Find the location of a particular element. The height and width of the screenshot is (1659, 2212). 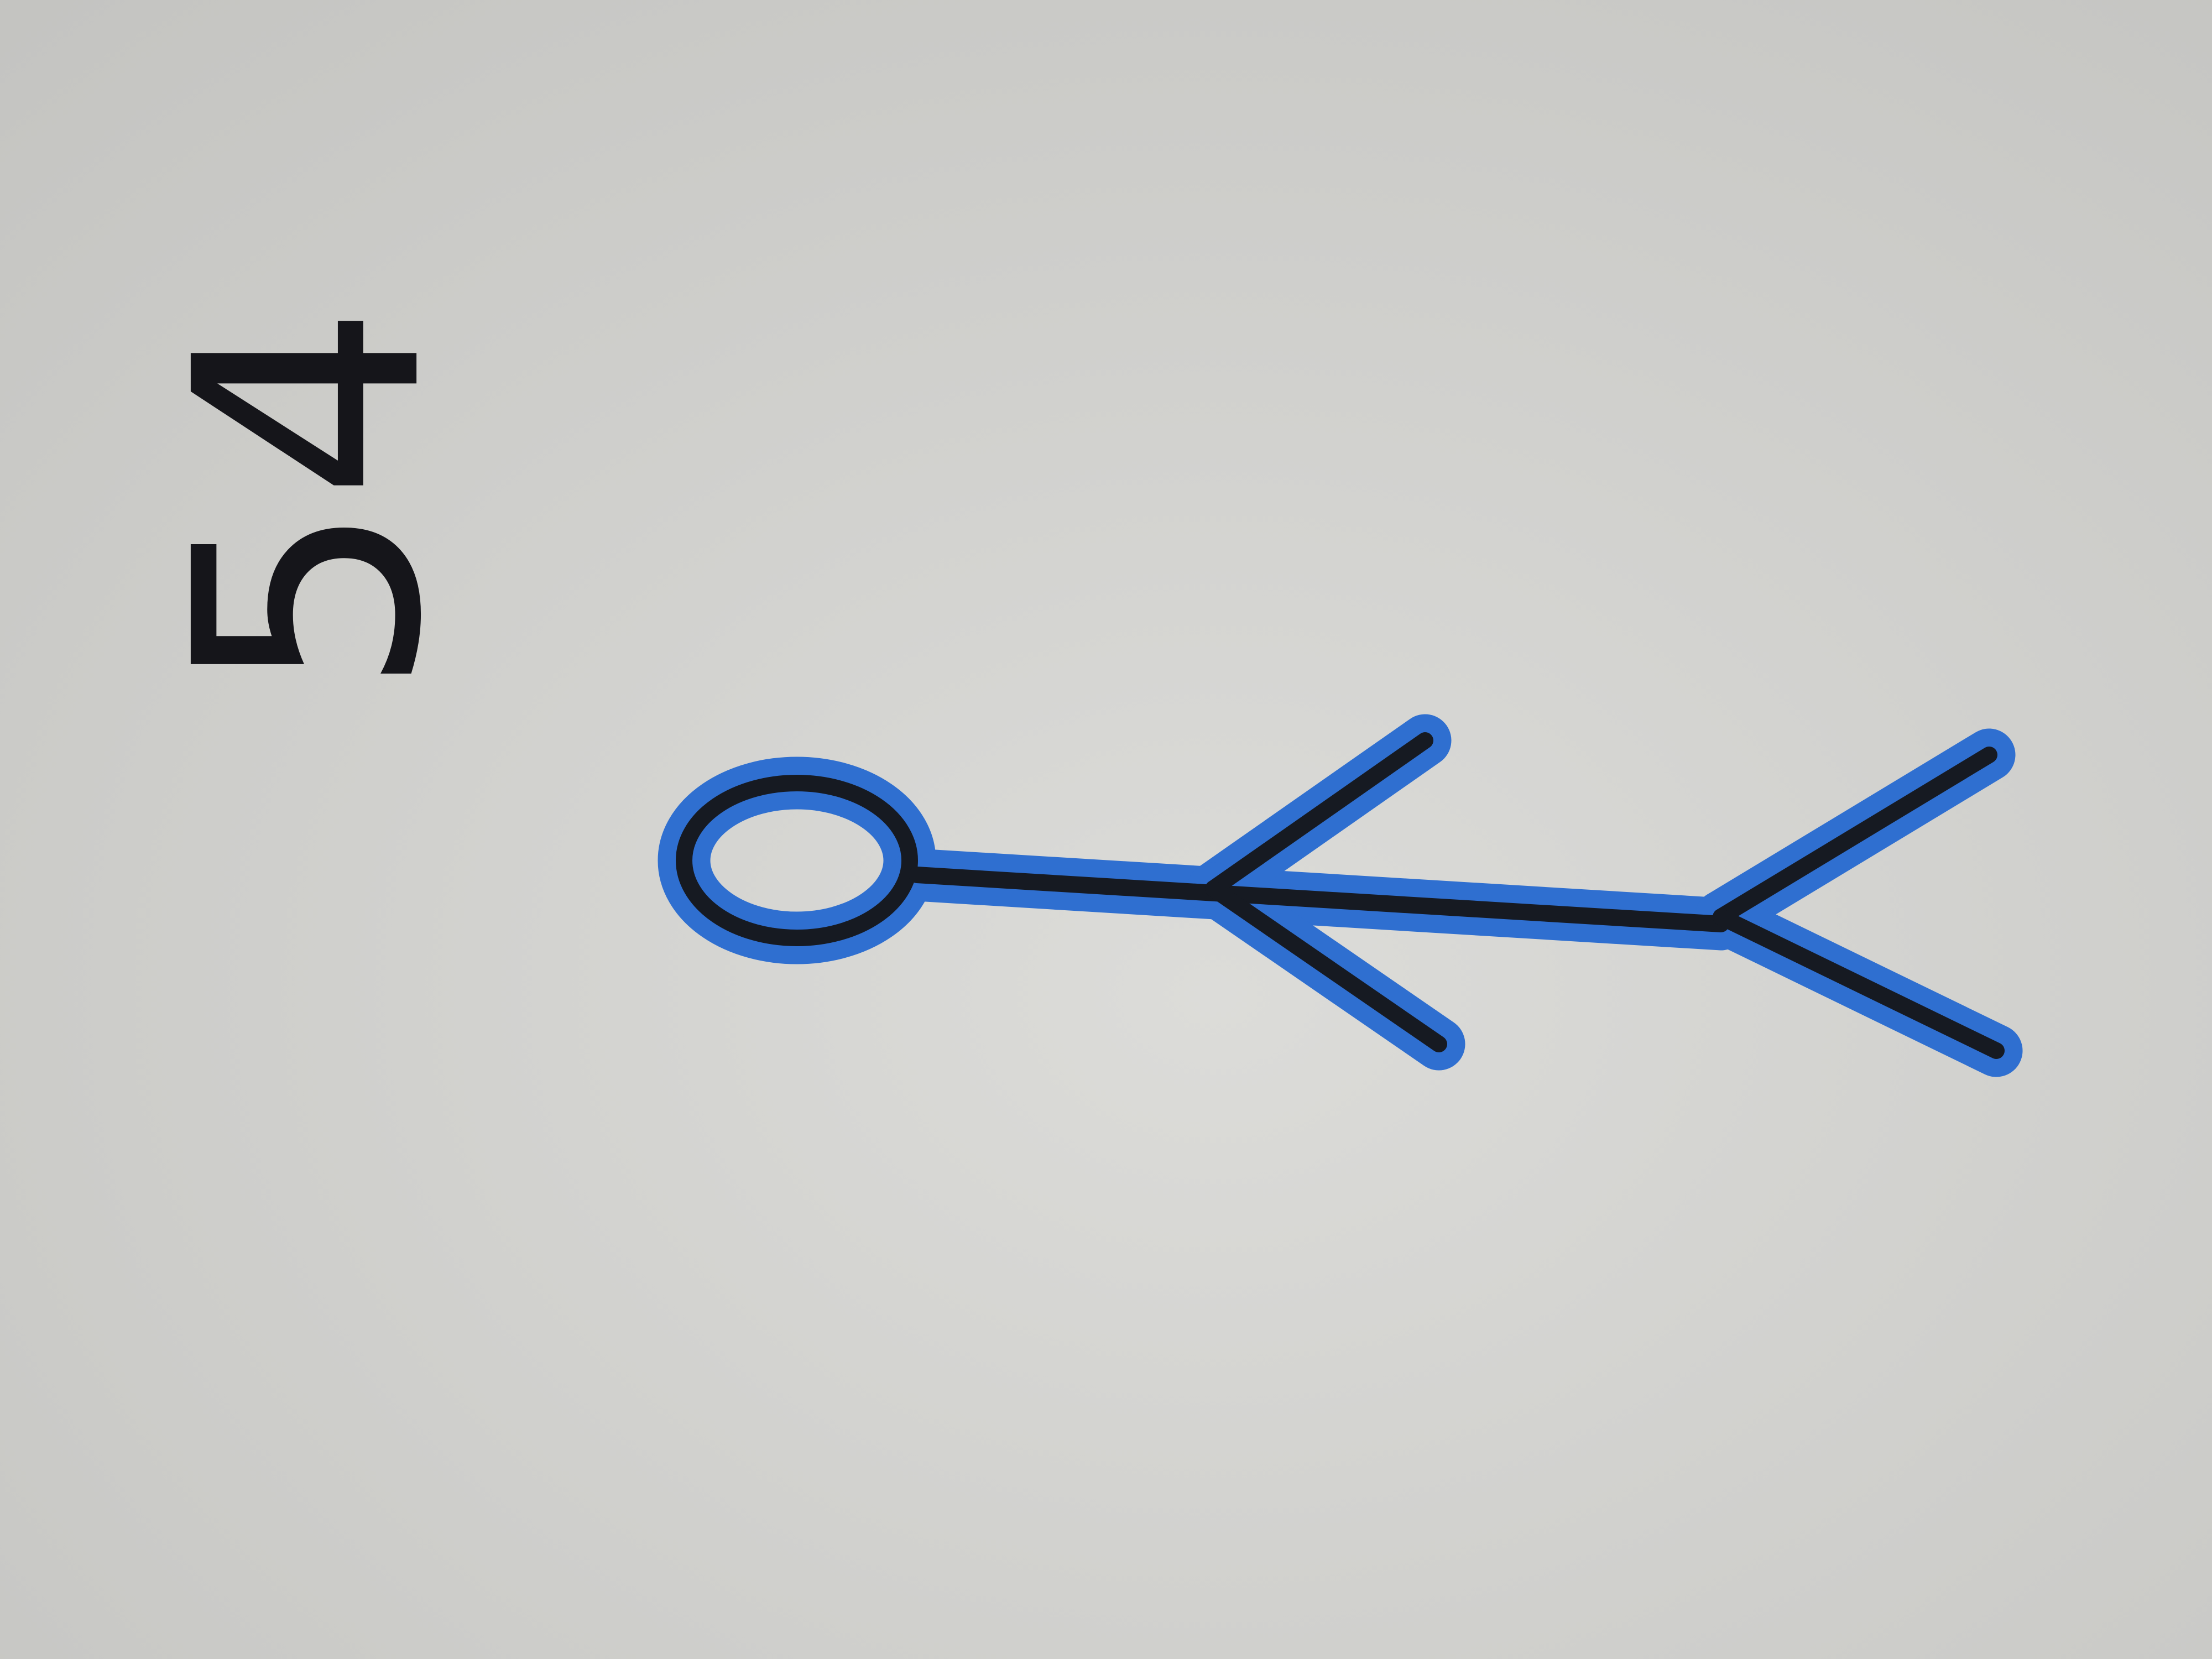

handwritten-number: 54 is located at coordinates (310, 501).